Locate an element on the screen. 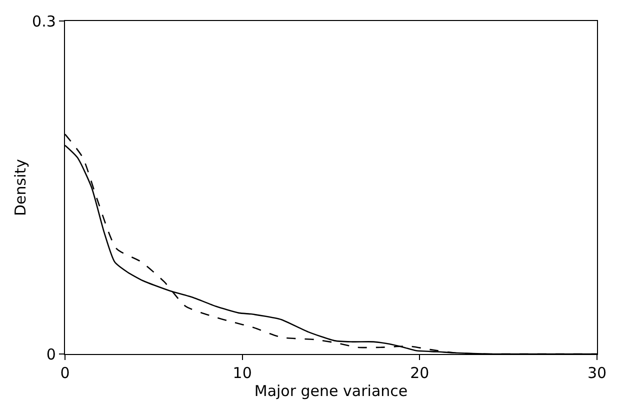 This screenshot has height=409, width=619. y-tick-label: 0.3 is located at coordinates (44, 21).